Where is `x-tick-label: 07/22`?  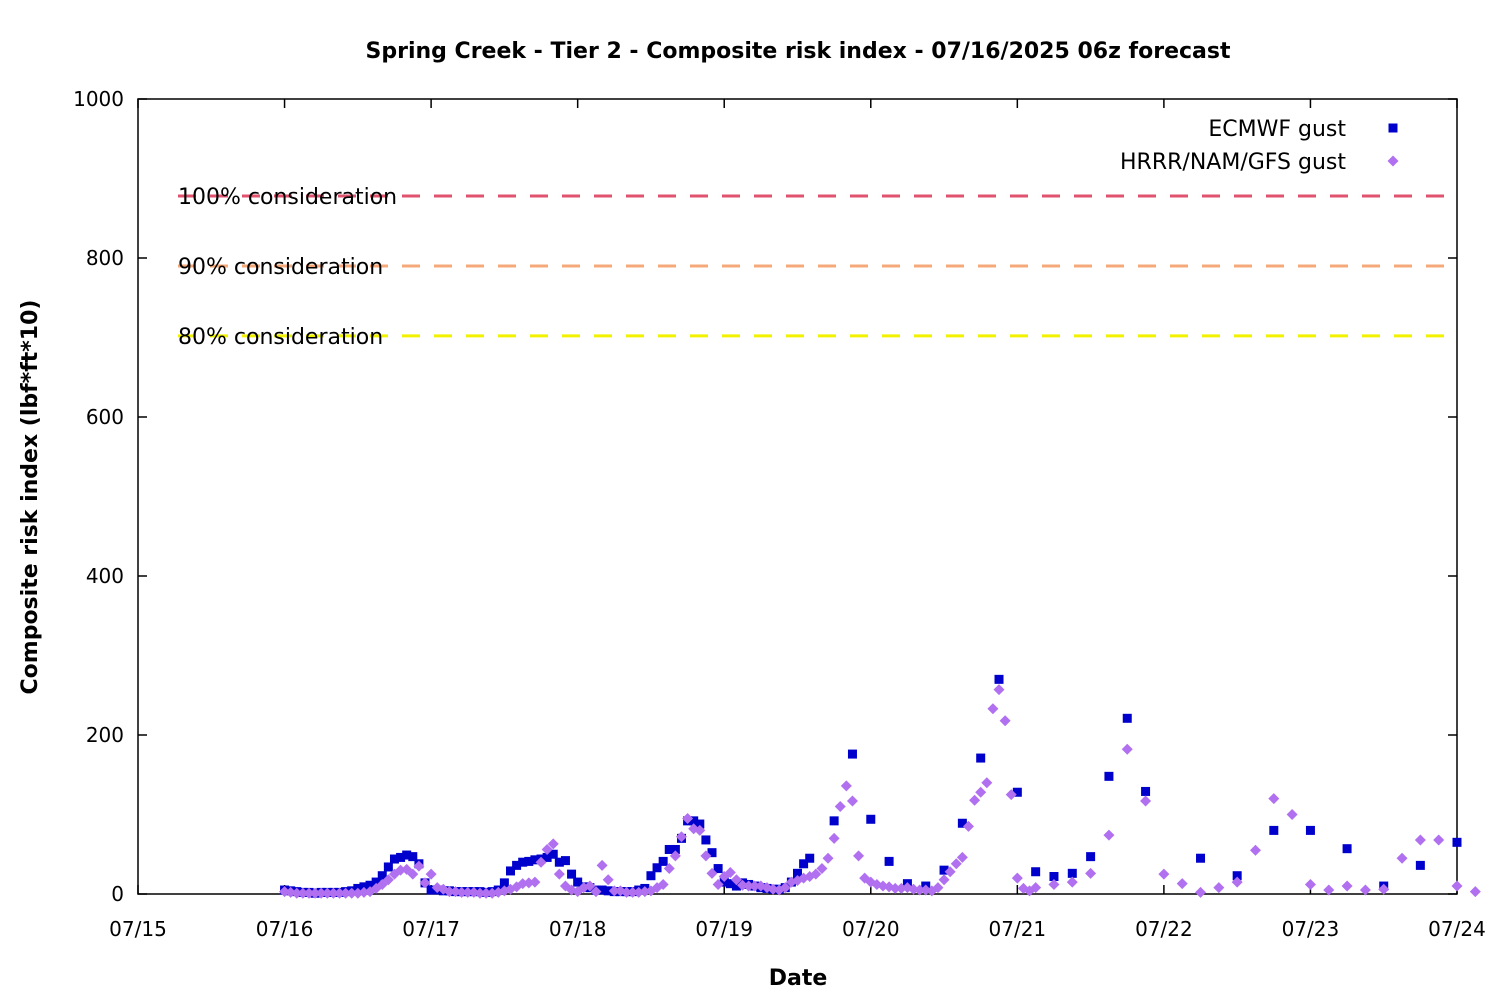
x-tick-label: 07/22 is located at coordinates (1164, 929).